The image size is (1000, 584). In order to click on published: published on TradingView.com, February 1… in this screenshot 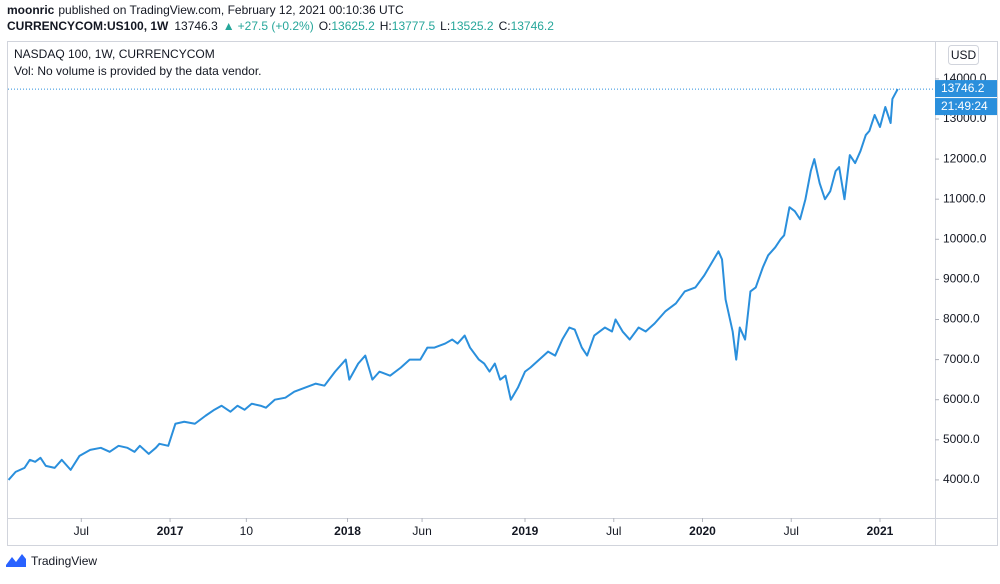, I will do `click(231, 10)`.